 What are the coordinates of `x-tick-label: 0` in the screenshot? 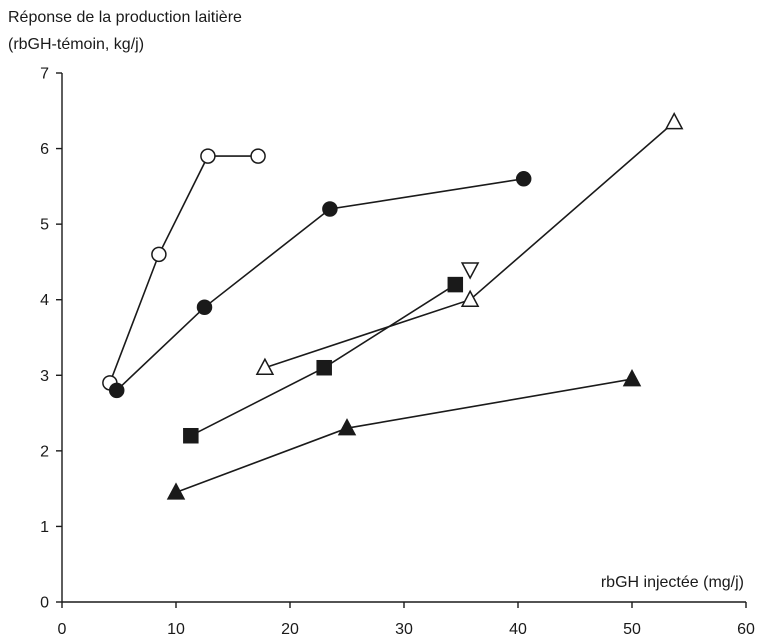 It's located at (62, 629).